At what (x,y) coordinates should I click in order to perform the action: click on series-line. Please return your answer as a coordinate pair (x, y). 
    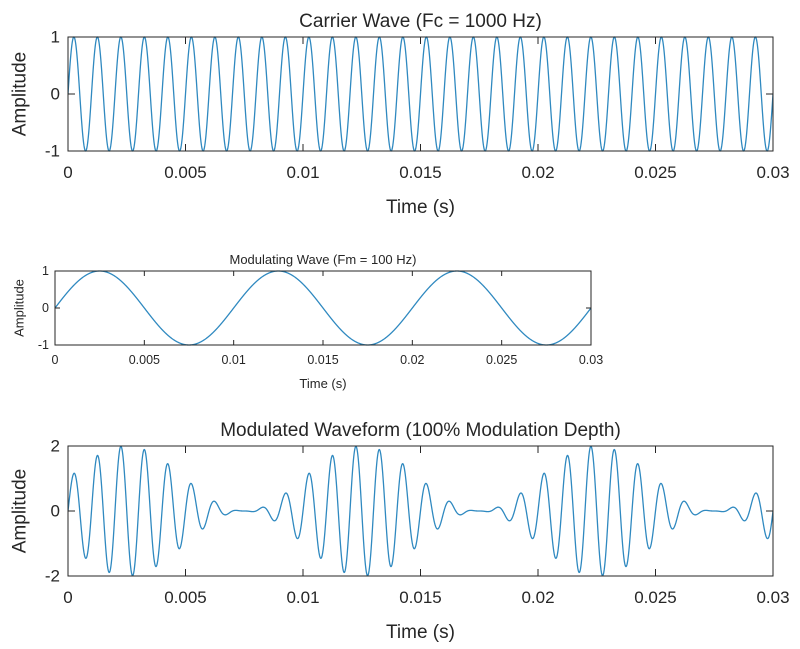
    Looking at the image, I should click on (323, 308).